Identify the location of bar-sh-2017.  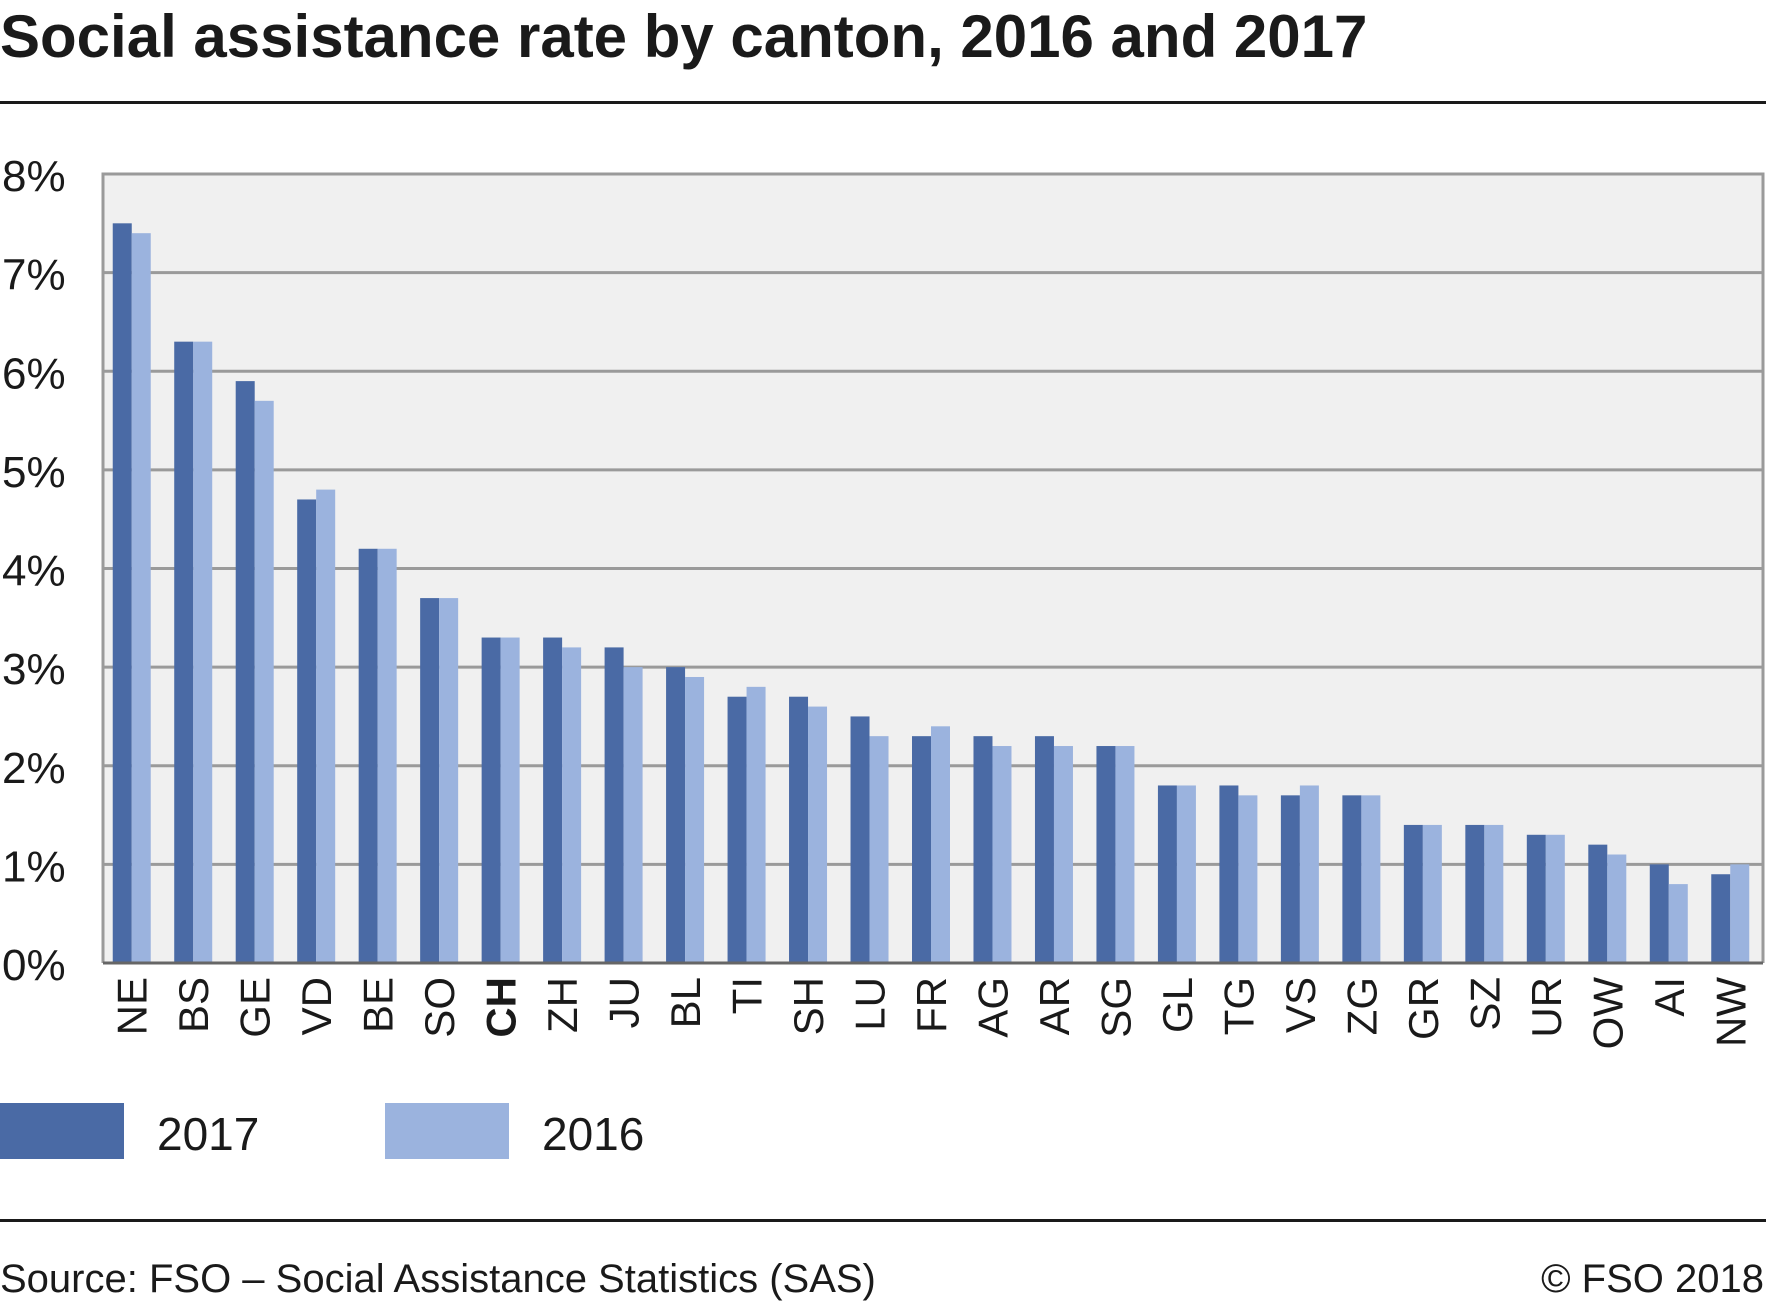
(799, 829).